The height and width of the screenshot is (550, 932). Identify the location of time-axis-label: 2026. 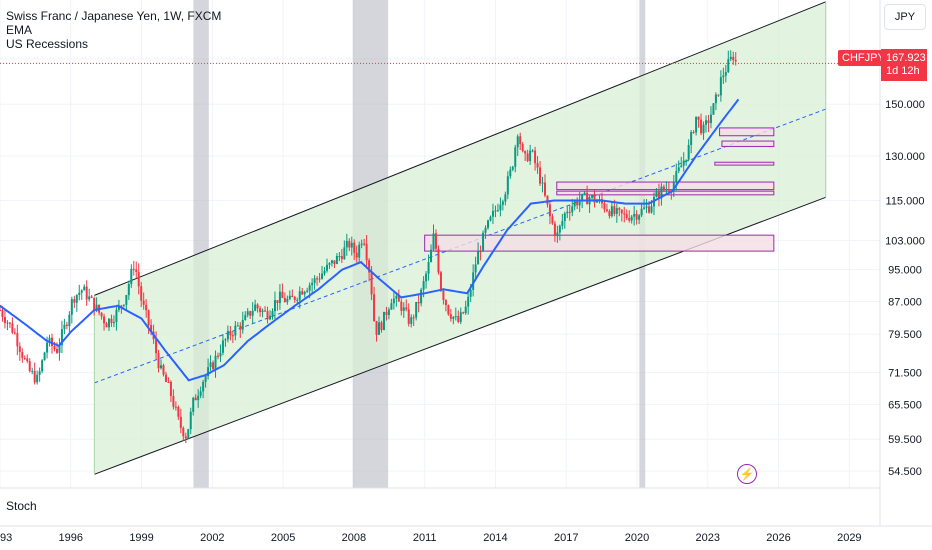
(778, 538).